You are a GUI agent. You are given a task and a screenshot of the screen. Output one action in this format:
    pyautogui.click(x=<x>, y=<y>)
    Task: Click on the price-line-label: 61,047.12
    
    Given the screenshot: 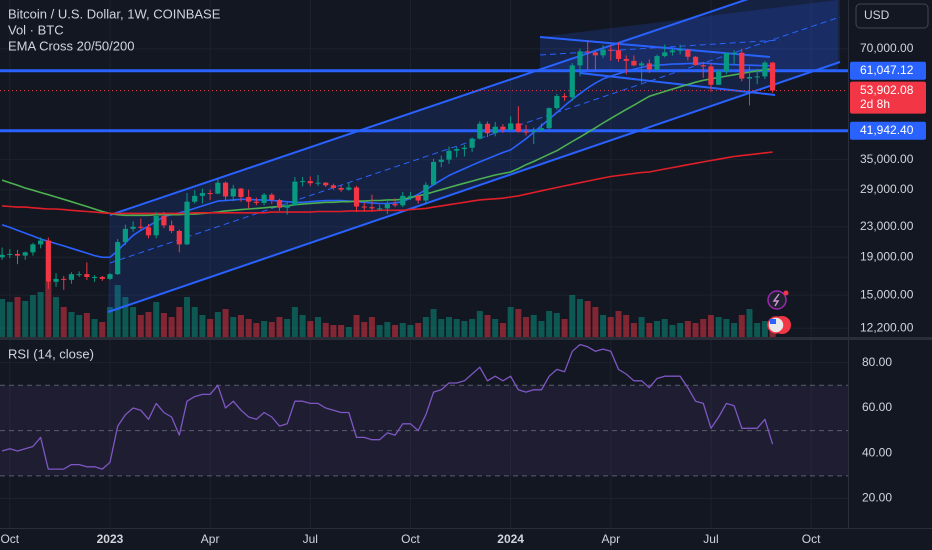 What is the action you would take?
    pyautogui.click(x=887, y=70)
    